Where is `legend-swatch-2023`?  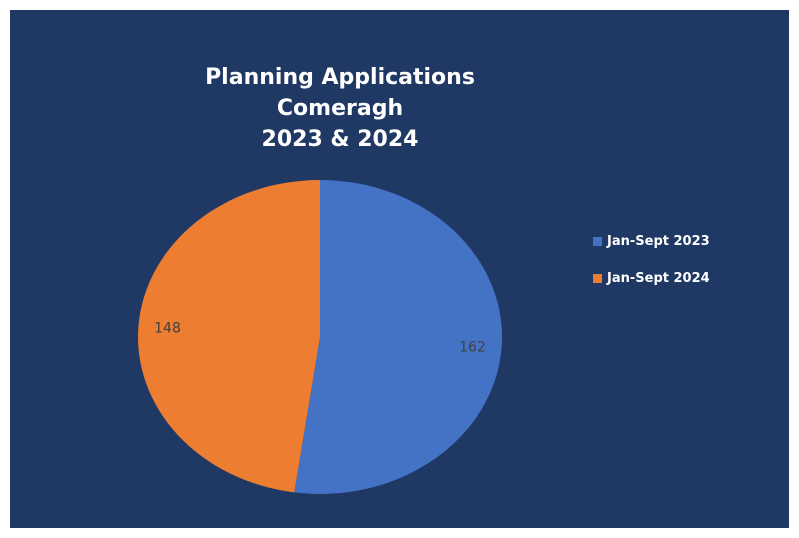
legend-swatch-2023 is located at coordinates (597, 241).